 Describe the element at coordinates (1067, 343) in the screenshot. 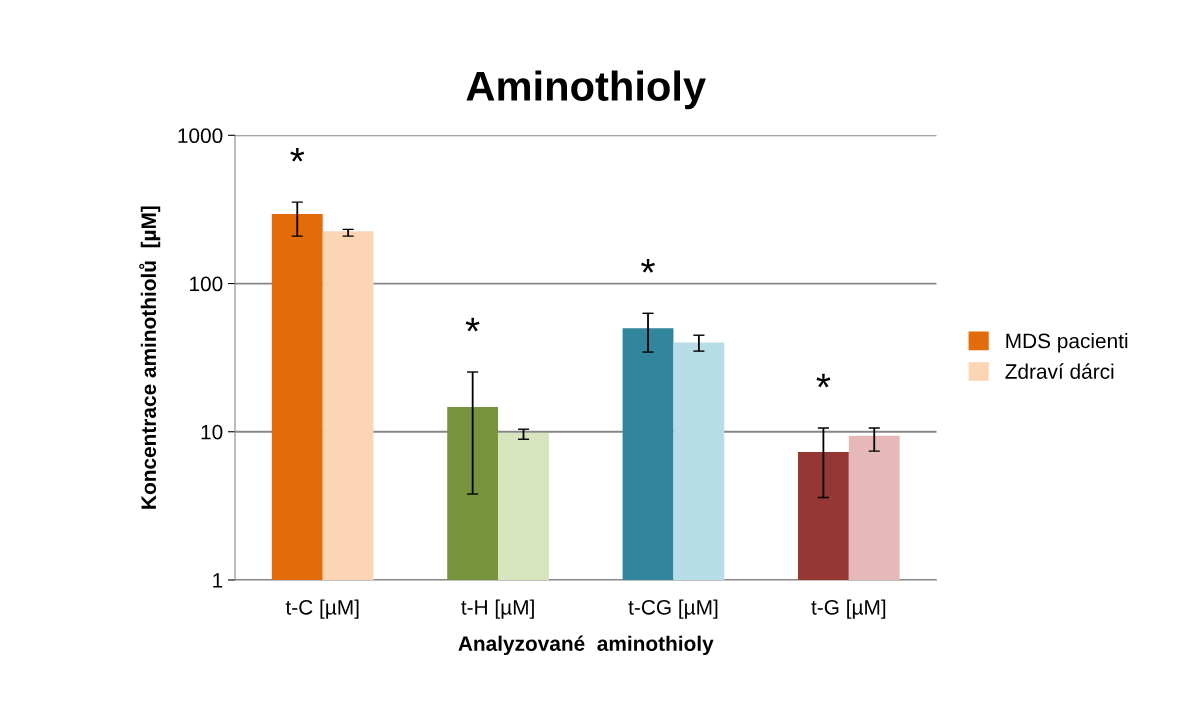

I see `legend-label: MDS pacienti` at that location.